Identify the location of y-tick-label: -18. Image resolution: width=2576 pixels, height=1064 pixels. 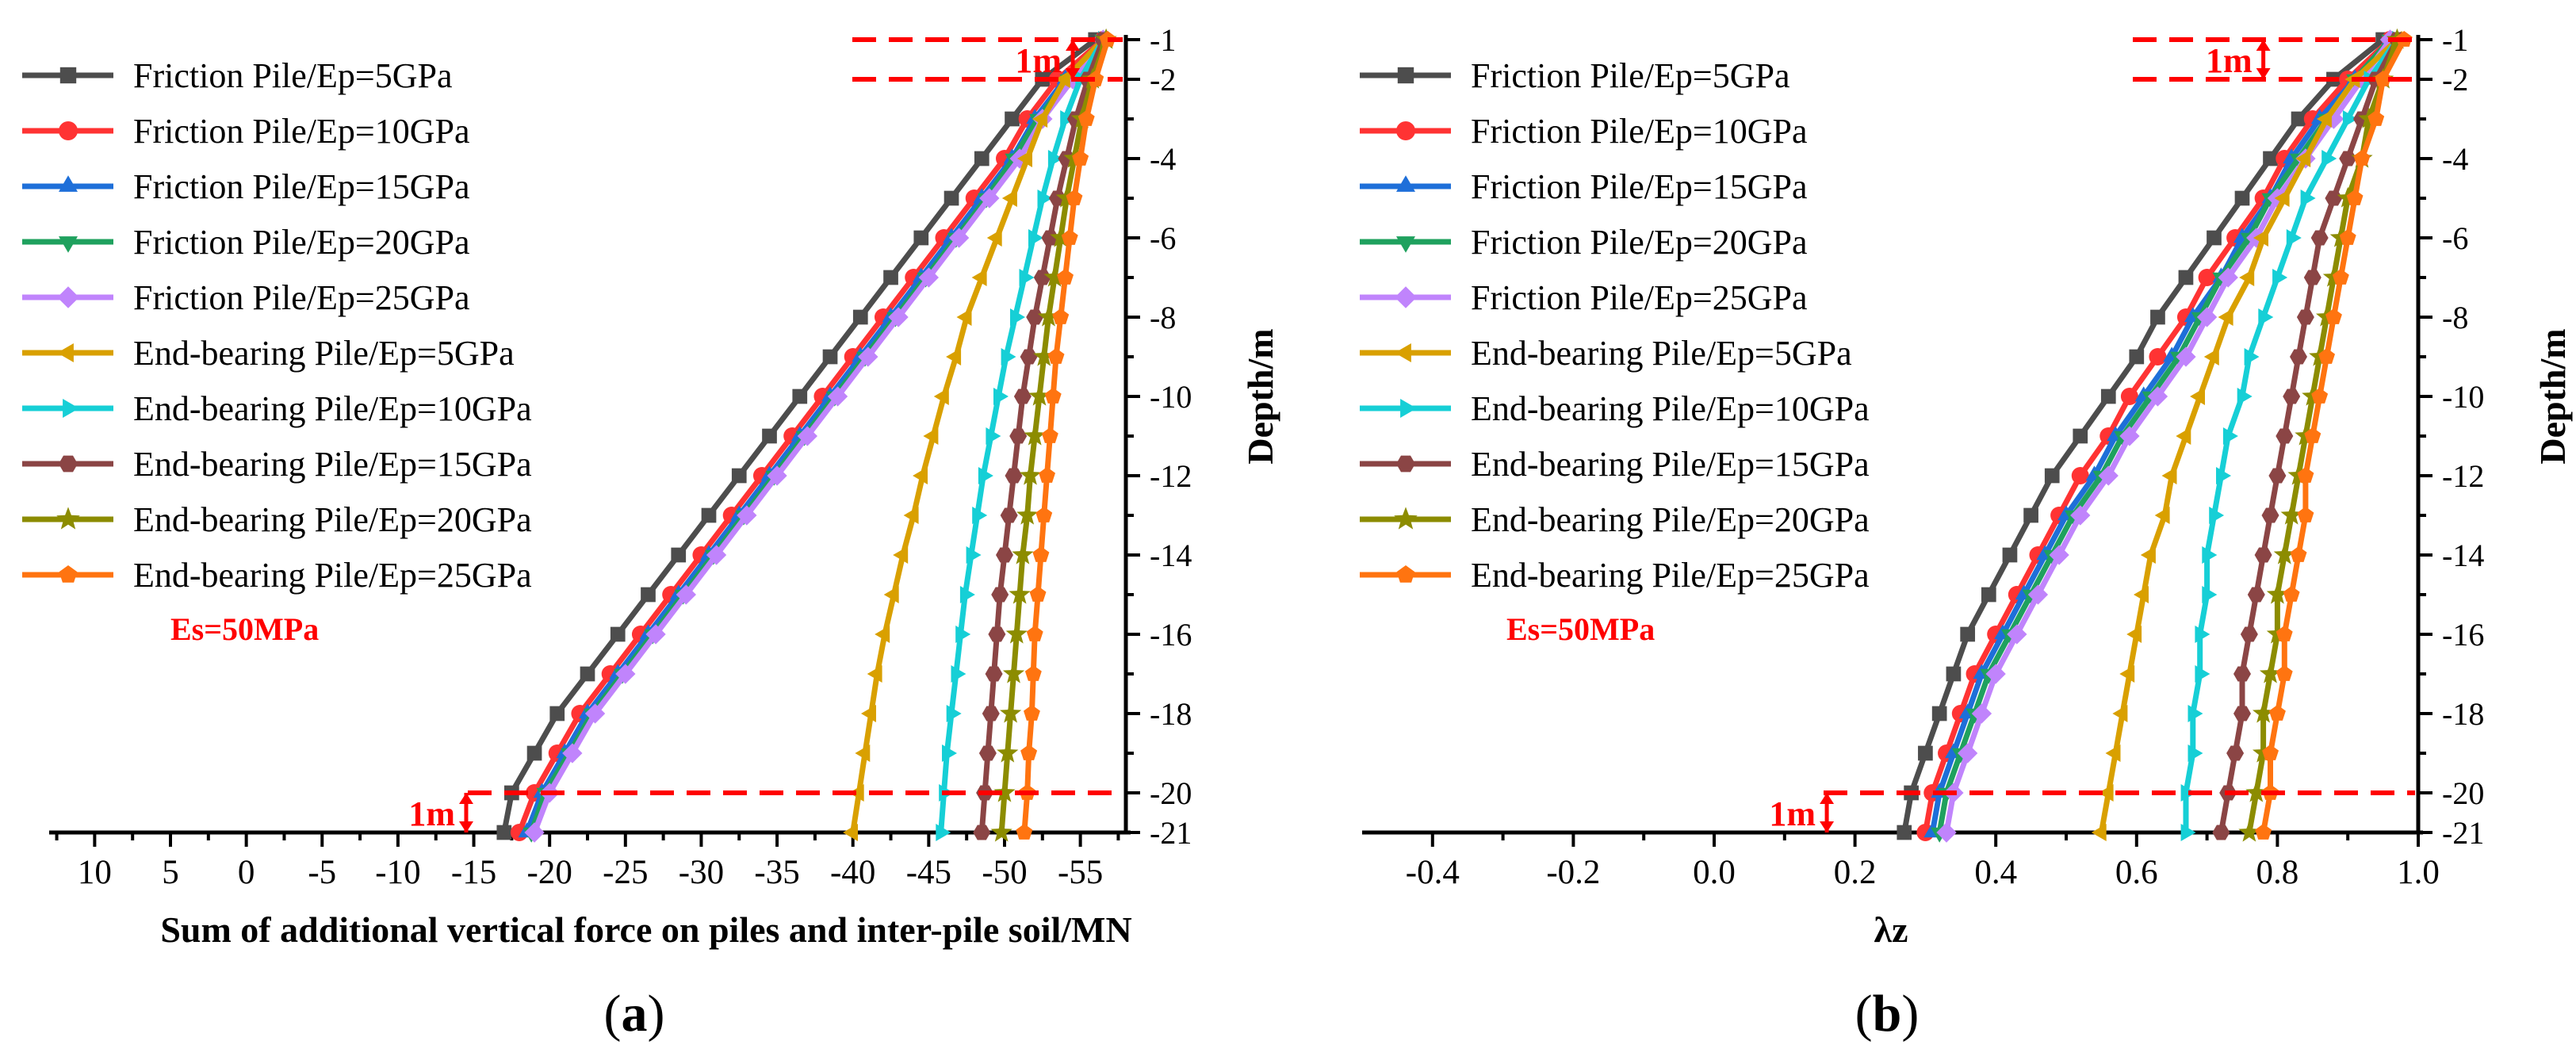
(2463, 714).